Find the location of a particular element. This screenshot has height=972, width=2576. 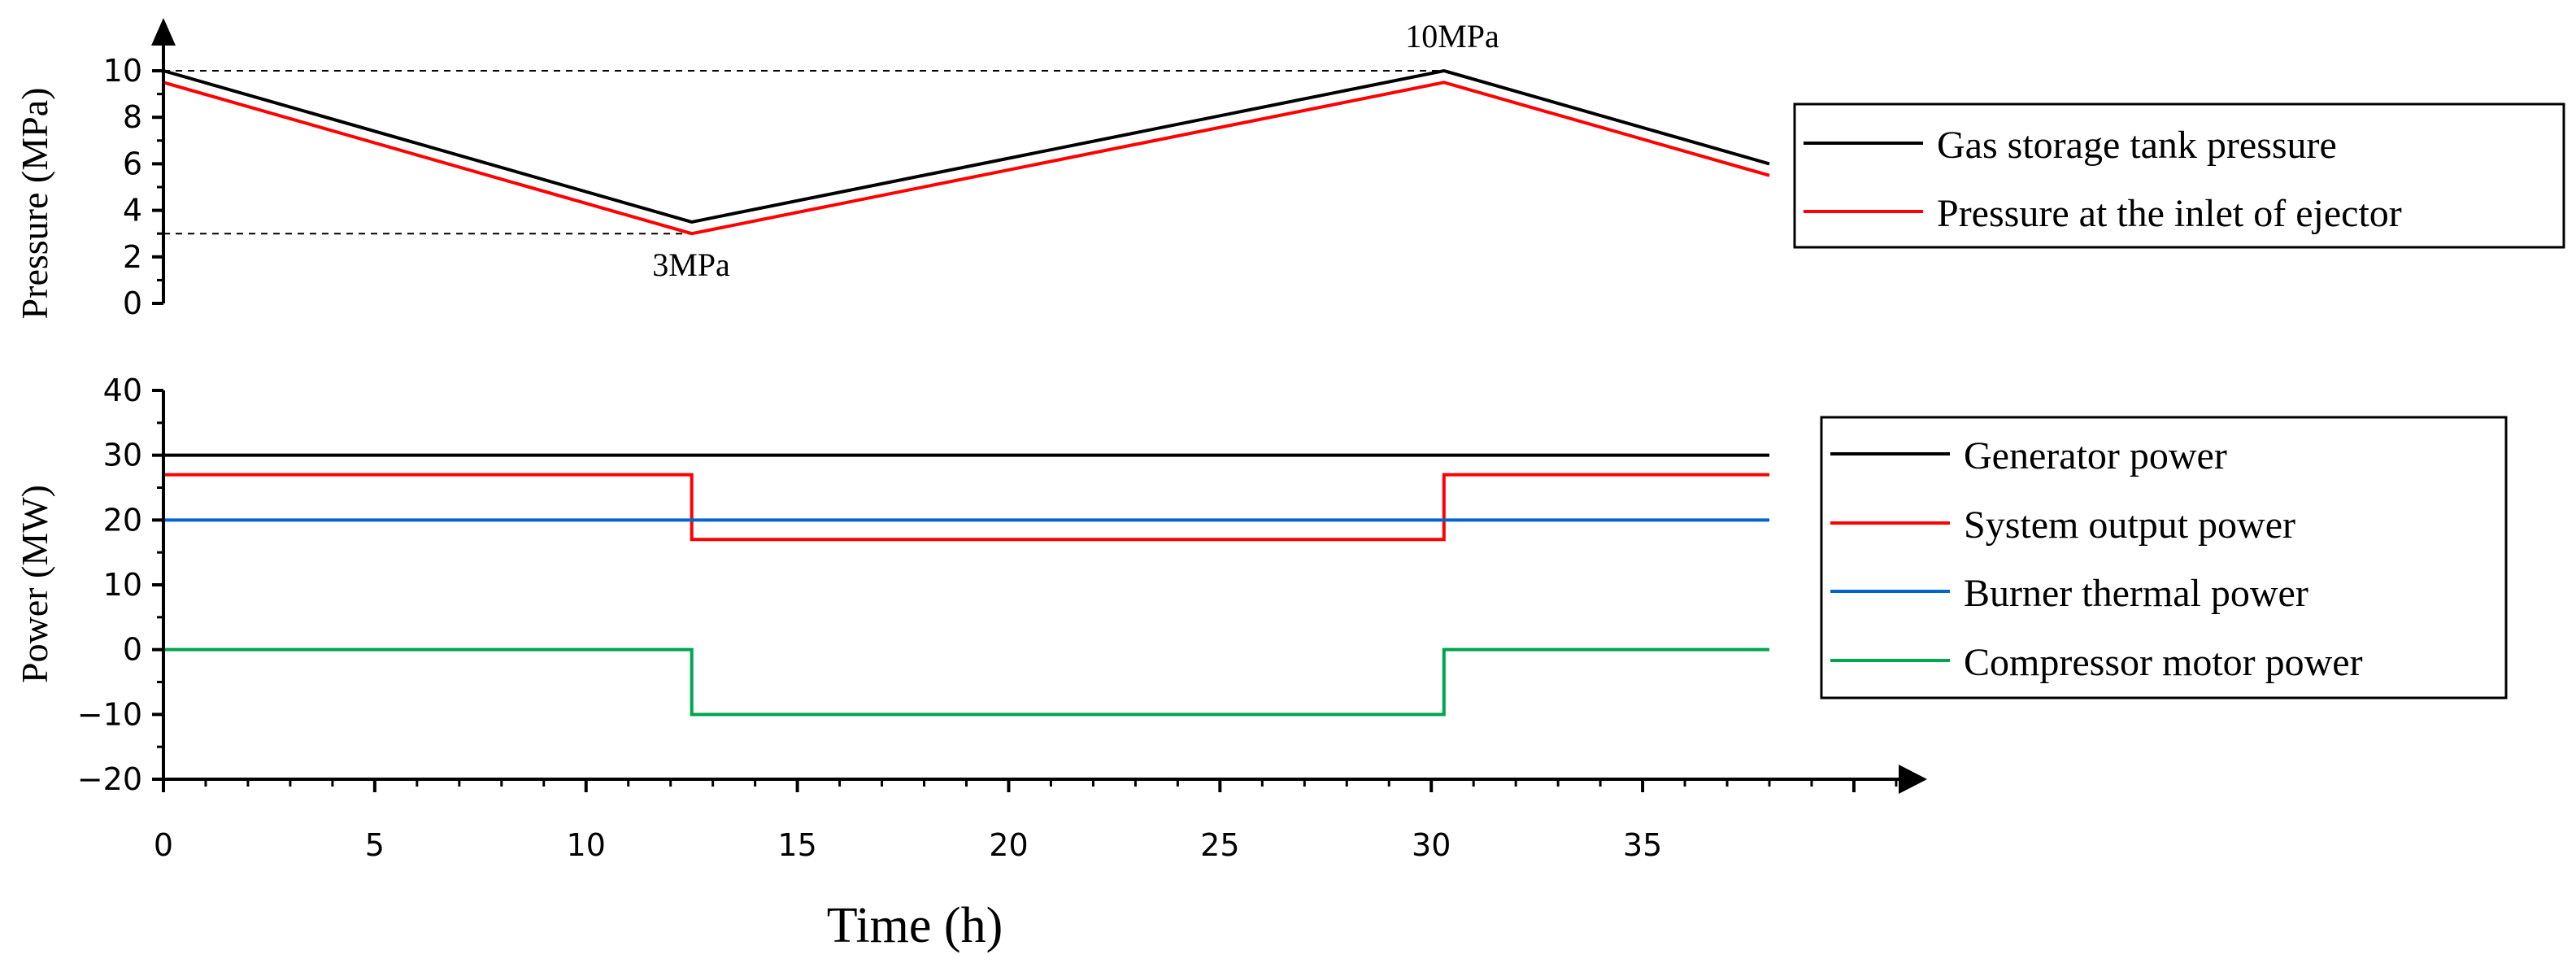

time-x-tick-label: 25 is located at coordinates (1220, 845).